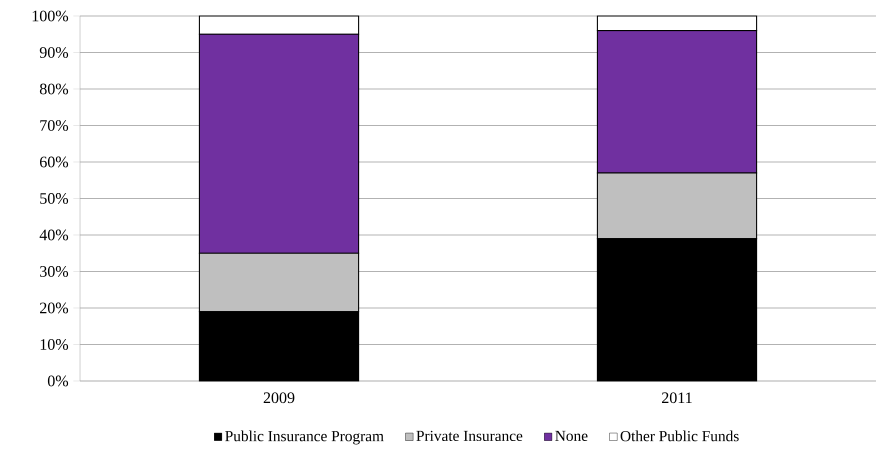  I want to click on legend-label: Other Public Funds, so click(679, 436).